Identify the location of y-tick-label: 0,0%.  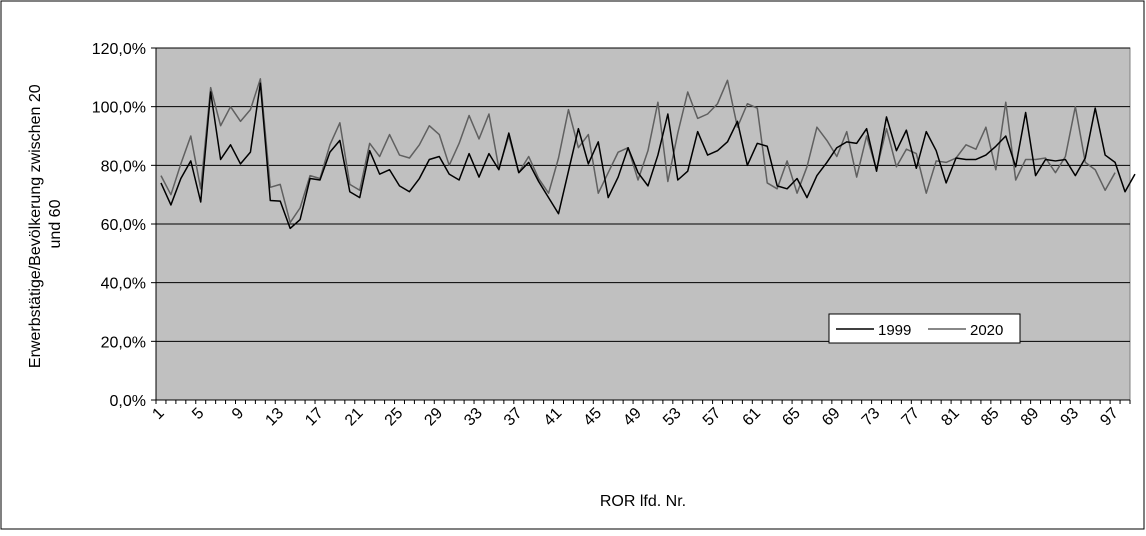
(128, 401).